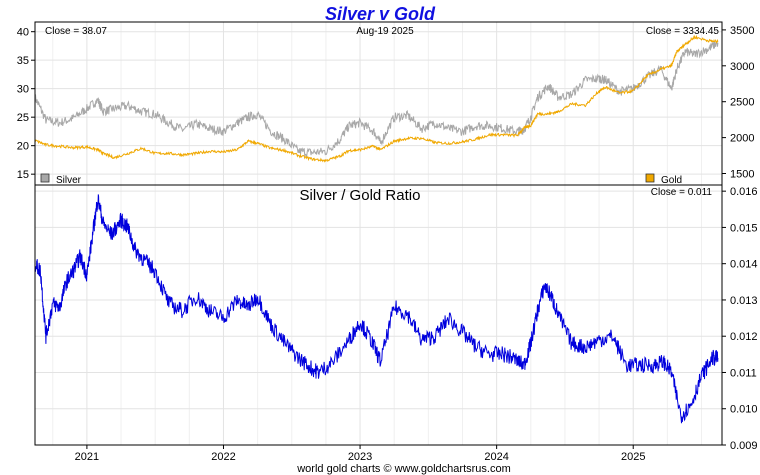  I want to click on top-left-tick-label: 20, so click(23, 147).